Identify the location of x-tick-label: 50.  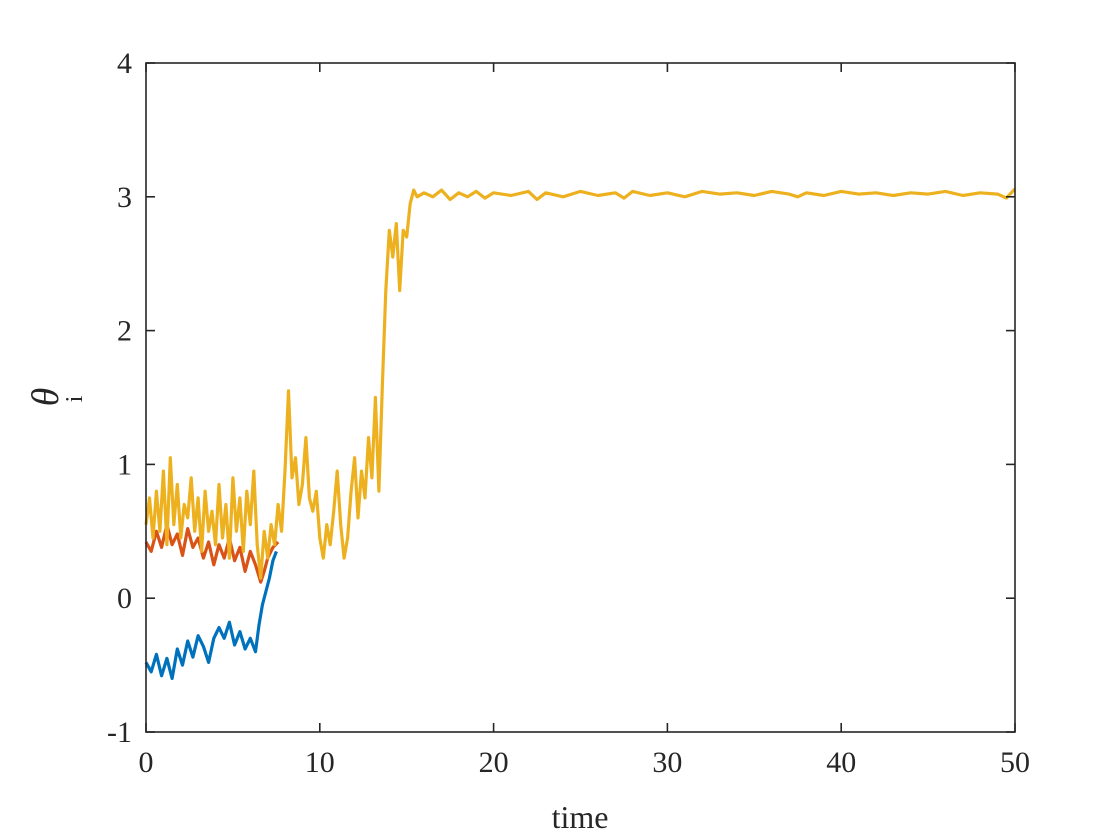
(1015, 762).